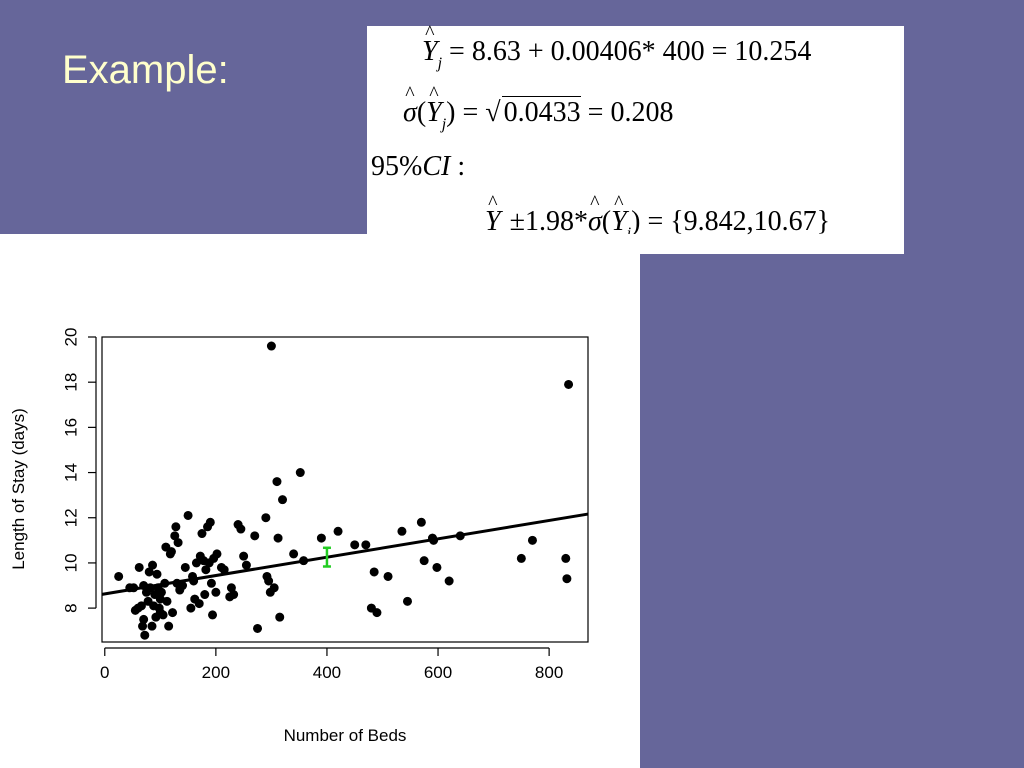  Describe the element at coordinates (327, 672) in the screenshot. I see `x-tick-label: 400` at that location.